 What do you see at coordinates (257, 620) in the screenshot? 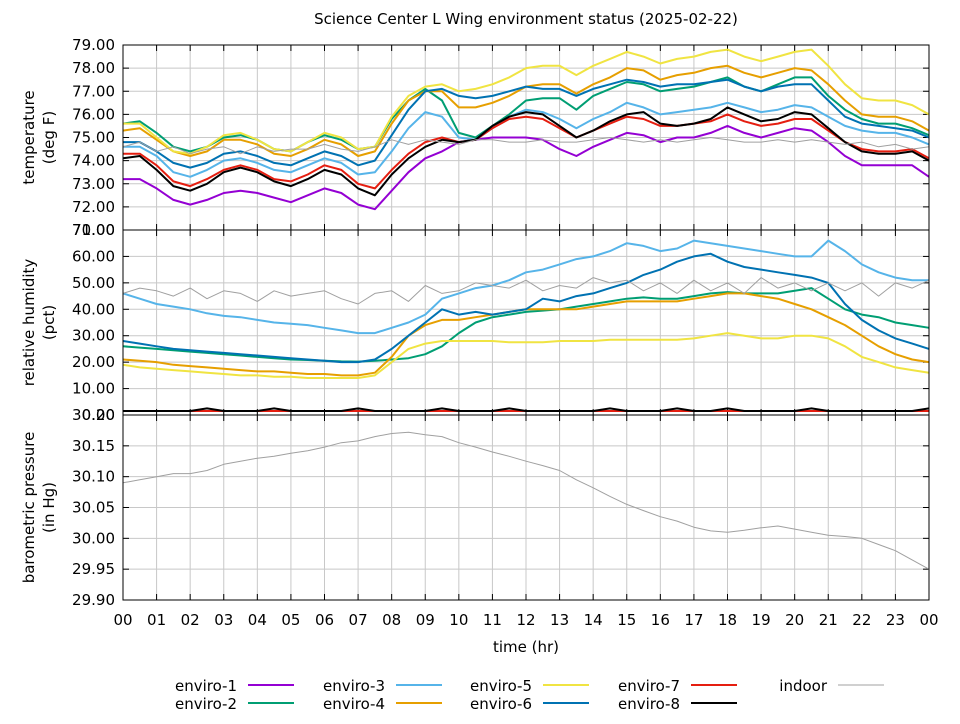
I see `x-tick-label: 04` at bounding box center [257, 620].